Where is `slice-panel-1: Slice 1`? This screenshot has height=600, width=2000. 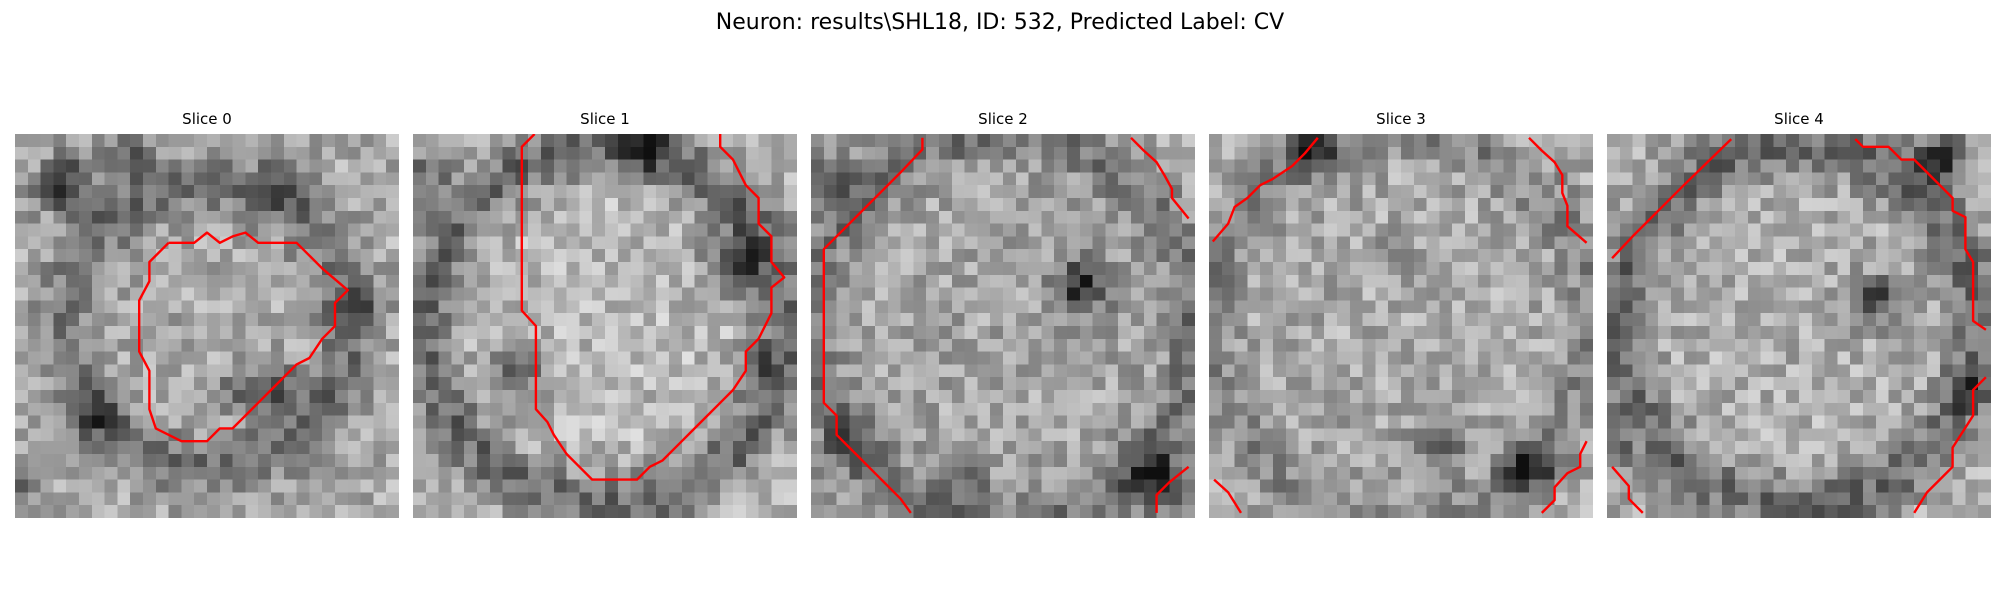 slice-panel-1: Slice 1 is located at coordinates (605, 312).